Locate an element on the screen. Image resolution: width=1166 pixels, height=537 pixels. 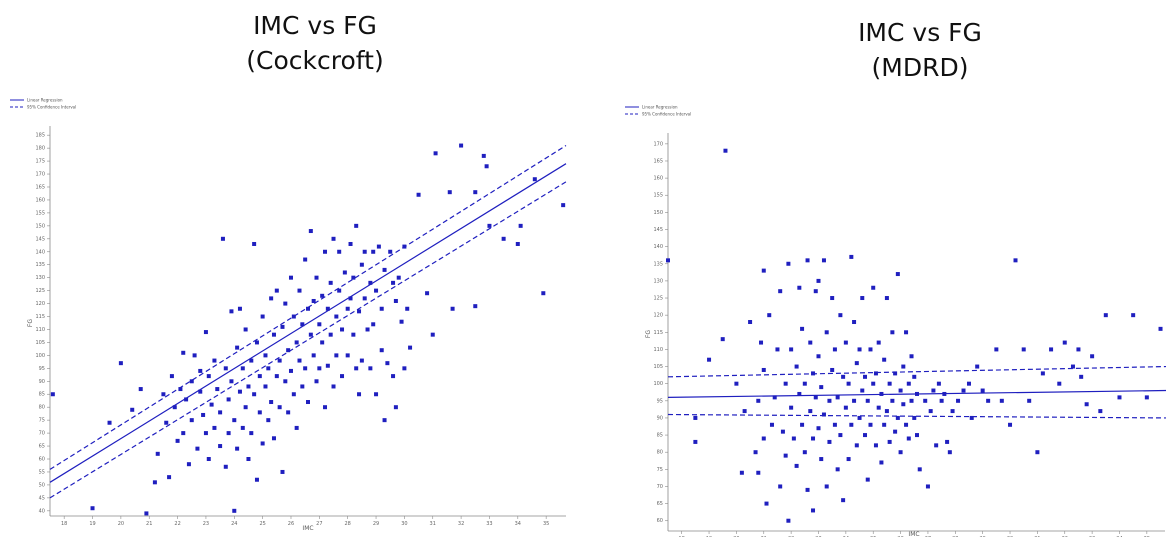
x-tick-label: 19 is located at coordinates (92, 524).